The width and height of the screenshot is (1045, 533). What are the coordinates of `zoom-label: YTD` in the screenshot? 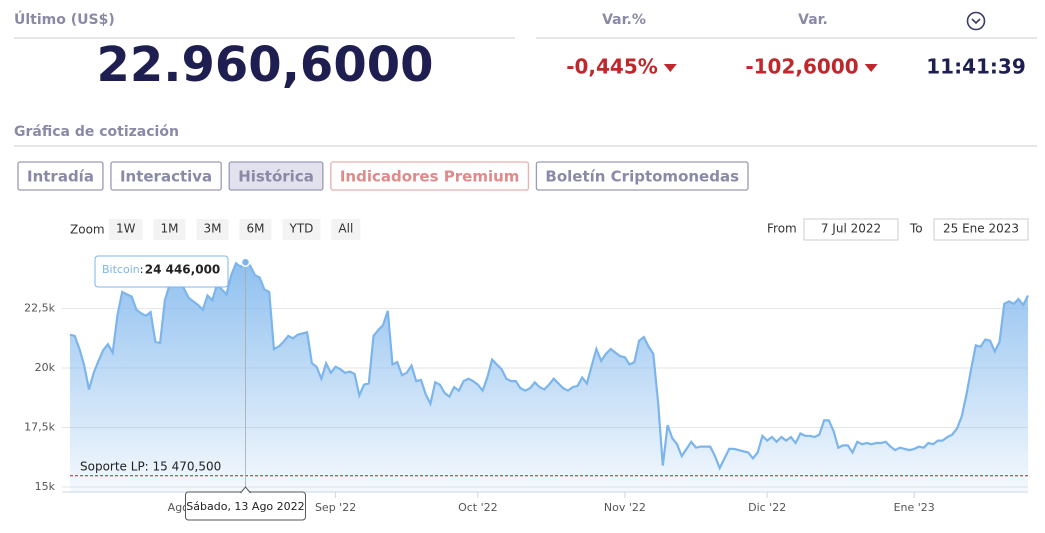 It's located at (301, 229).